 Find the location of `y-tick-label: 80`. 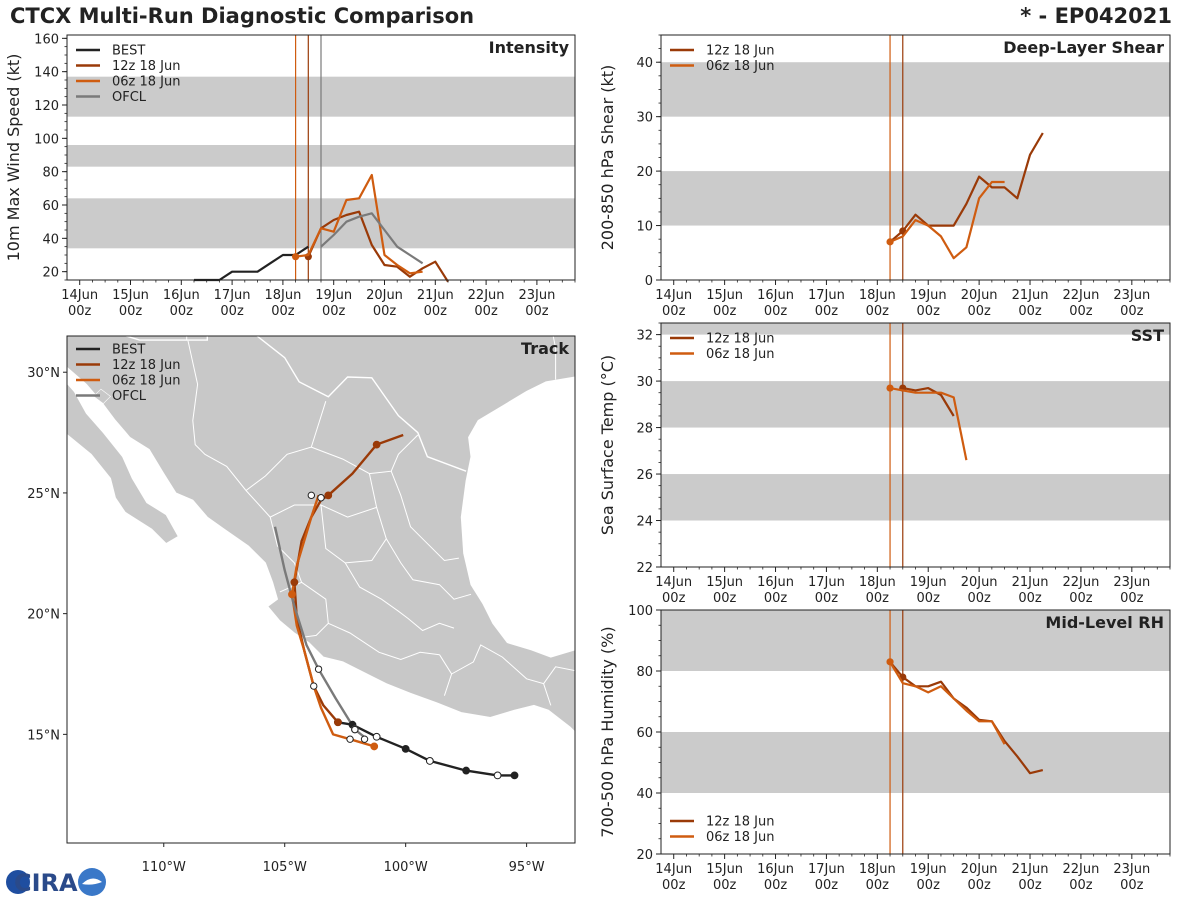

y-tick-label: 80 is located at coordinates (644, 672).